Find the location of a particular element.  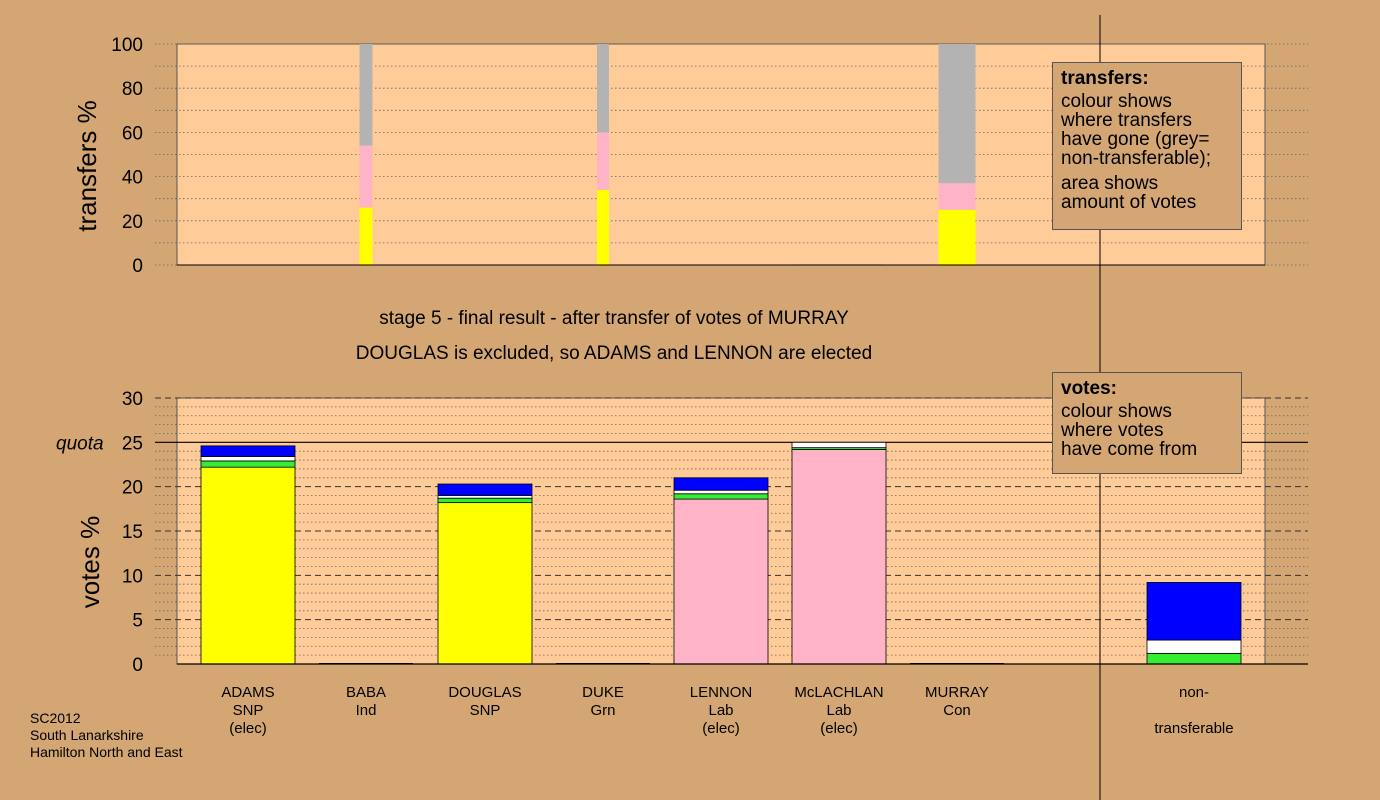

transfers-y-tick-label: 0 is located at coordinates (137, 266).